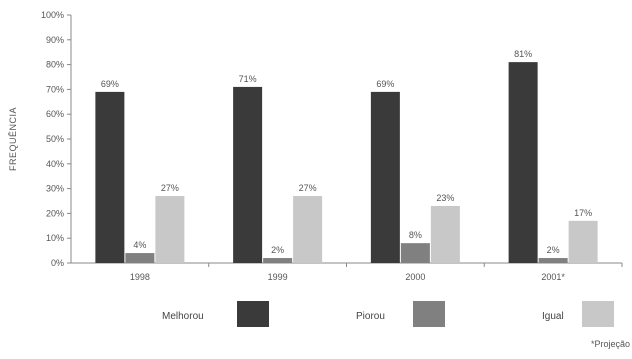 The image size is (632, 359). Describe the element at coordinates (55, 40) in the screenshot. I see `y-tick-label: 90%` at that location.